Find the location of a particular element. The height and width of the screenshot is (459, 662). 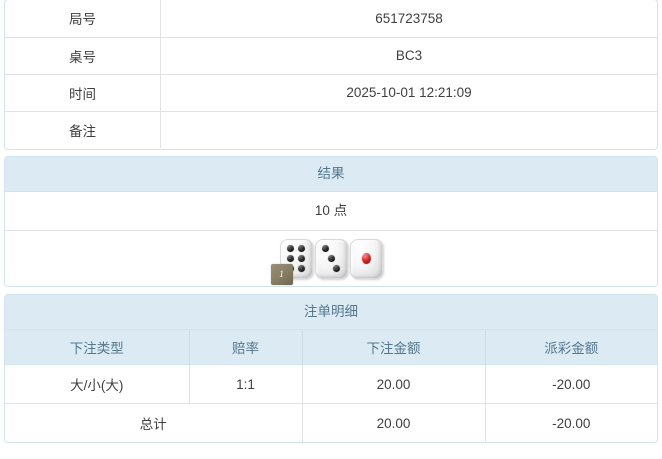

table-row-total: 总计 20.00 -20.00 is located at coordinates (331, 422).